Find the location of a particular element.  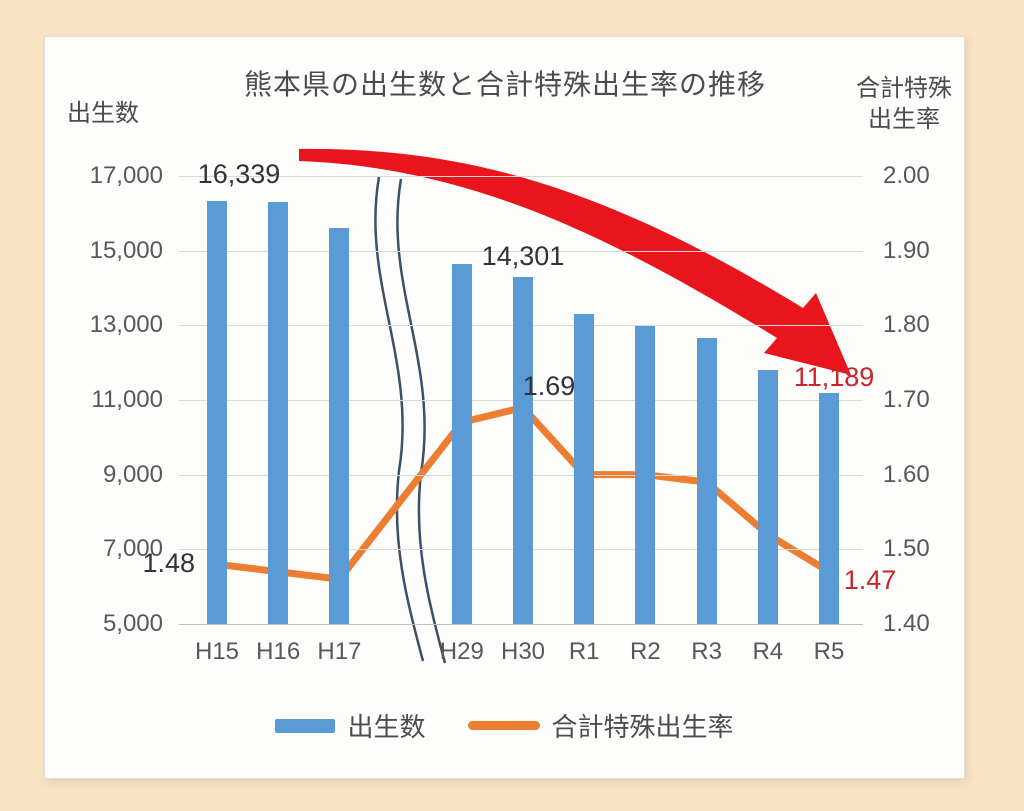

left-axis-tick-label: 5,000 is located at coordinates (132, 623).